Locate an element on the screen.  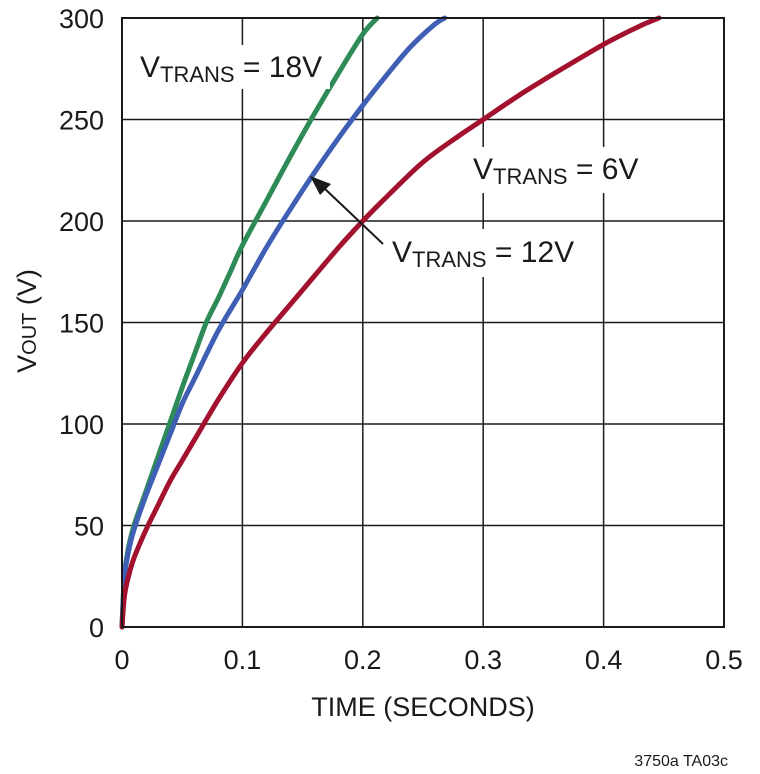
y-axis-label-v: V is located at coordinates (27, 364).